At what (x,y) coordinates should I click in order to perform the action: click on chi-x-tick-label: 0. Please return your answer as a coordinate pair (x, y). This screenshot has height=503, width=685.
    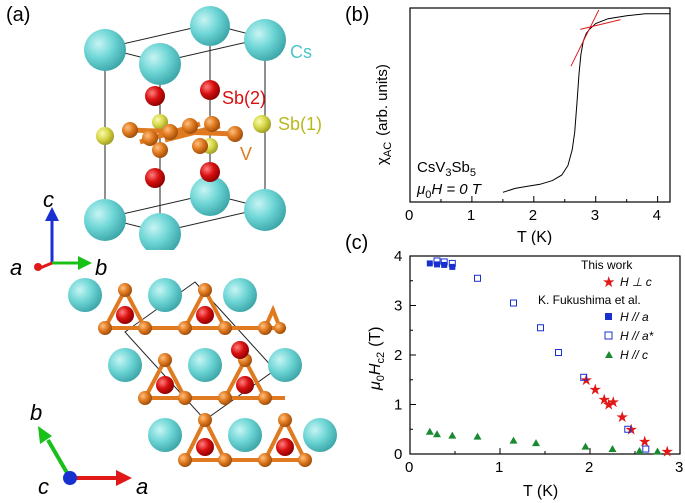
    Looking at the image, I should click on (409, 215).